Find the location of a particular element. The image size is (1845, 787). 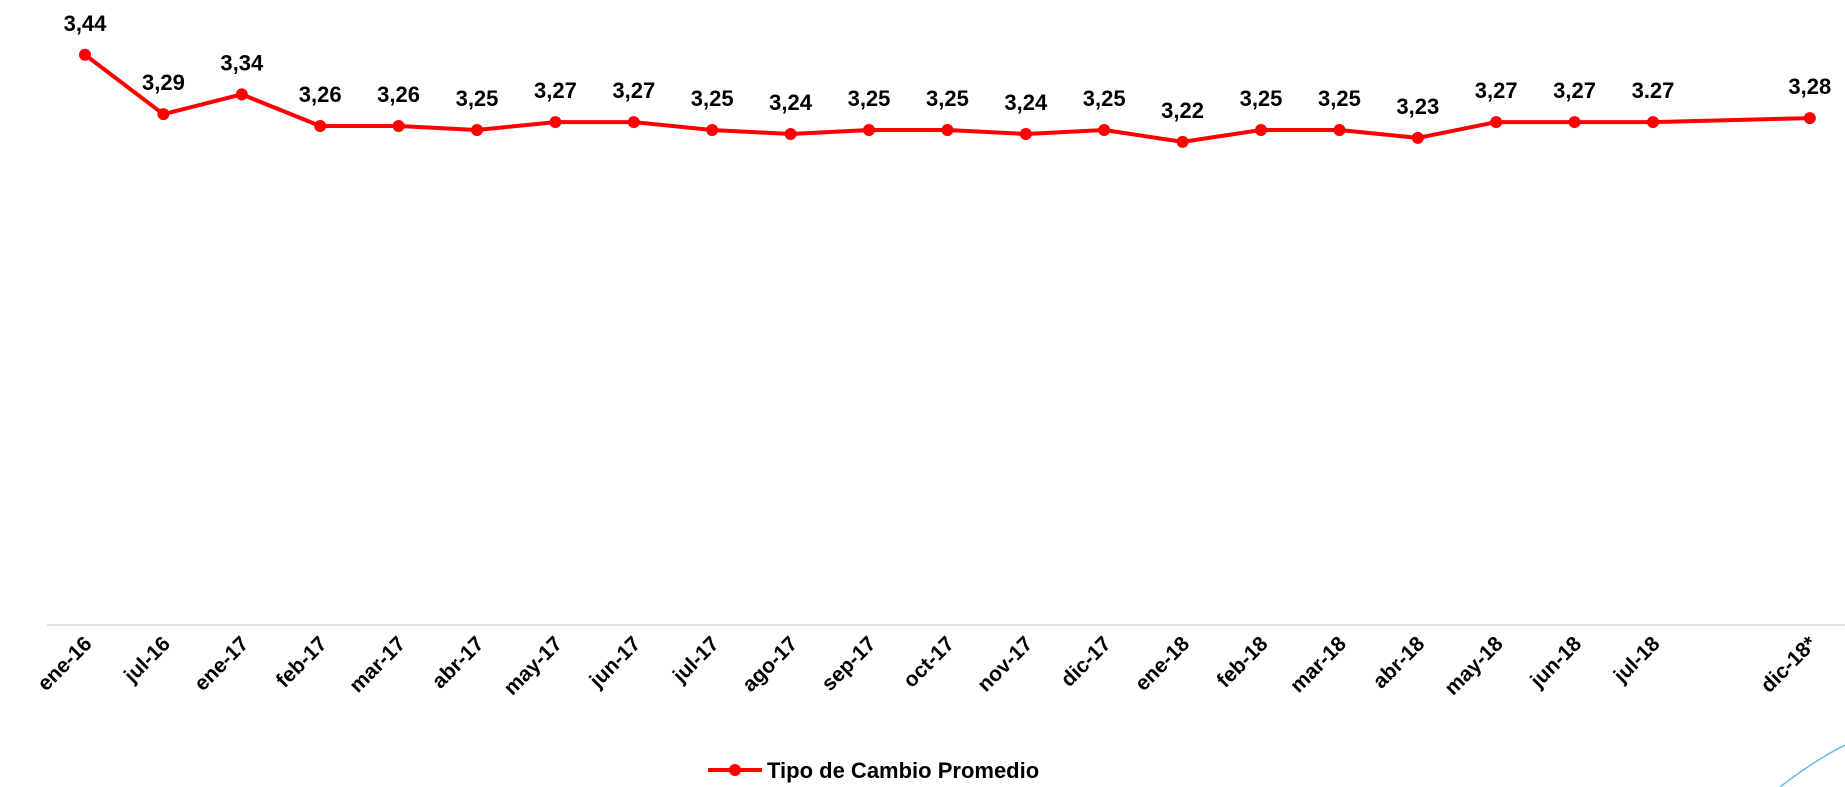

x-tick-label: ene-18 is located at coordinates (1163, 664).